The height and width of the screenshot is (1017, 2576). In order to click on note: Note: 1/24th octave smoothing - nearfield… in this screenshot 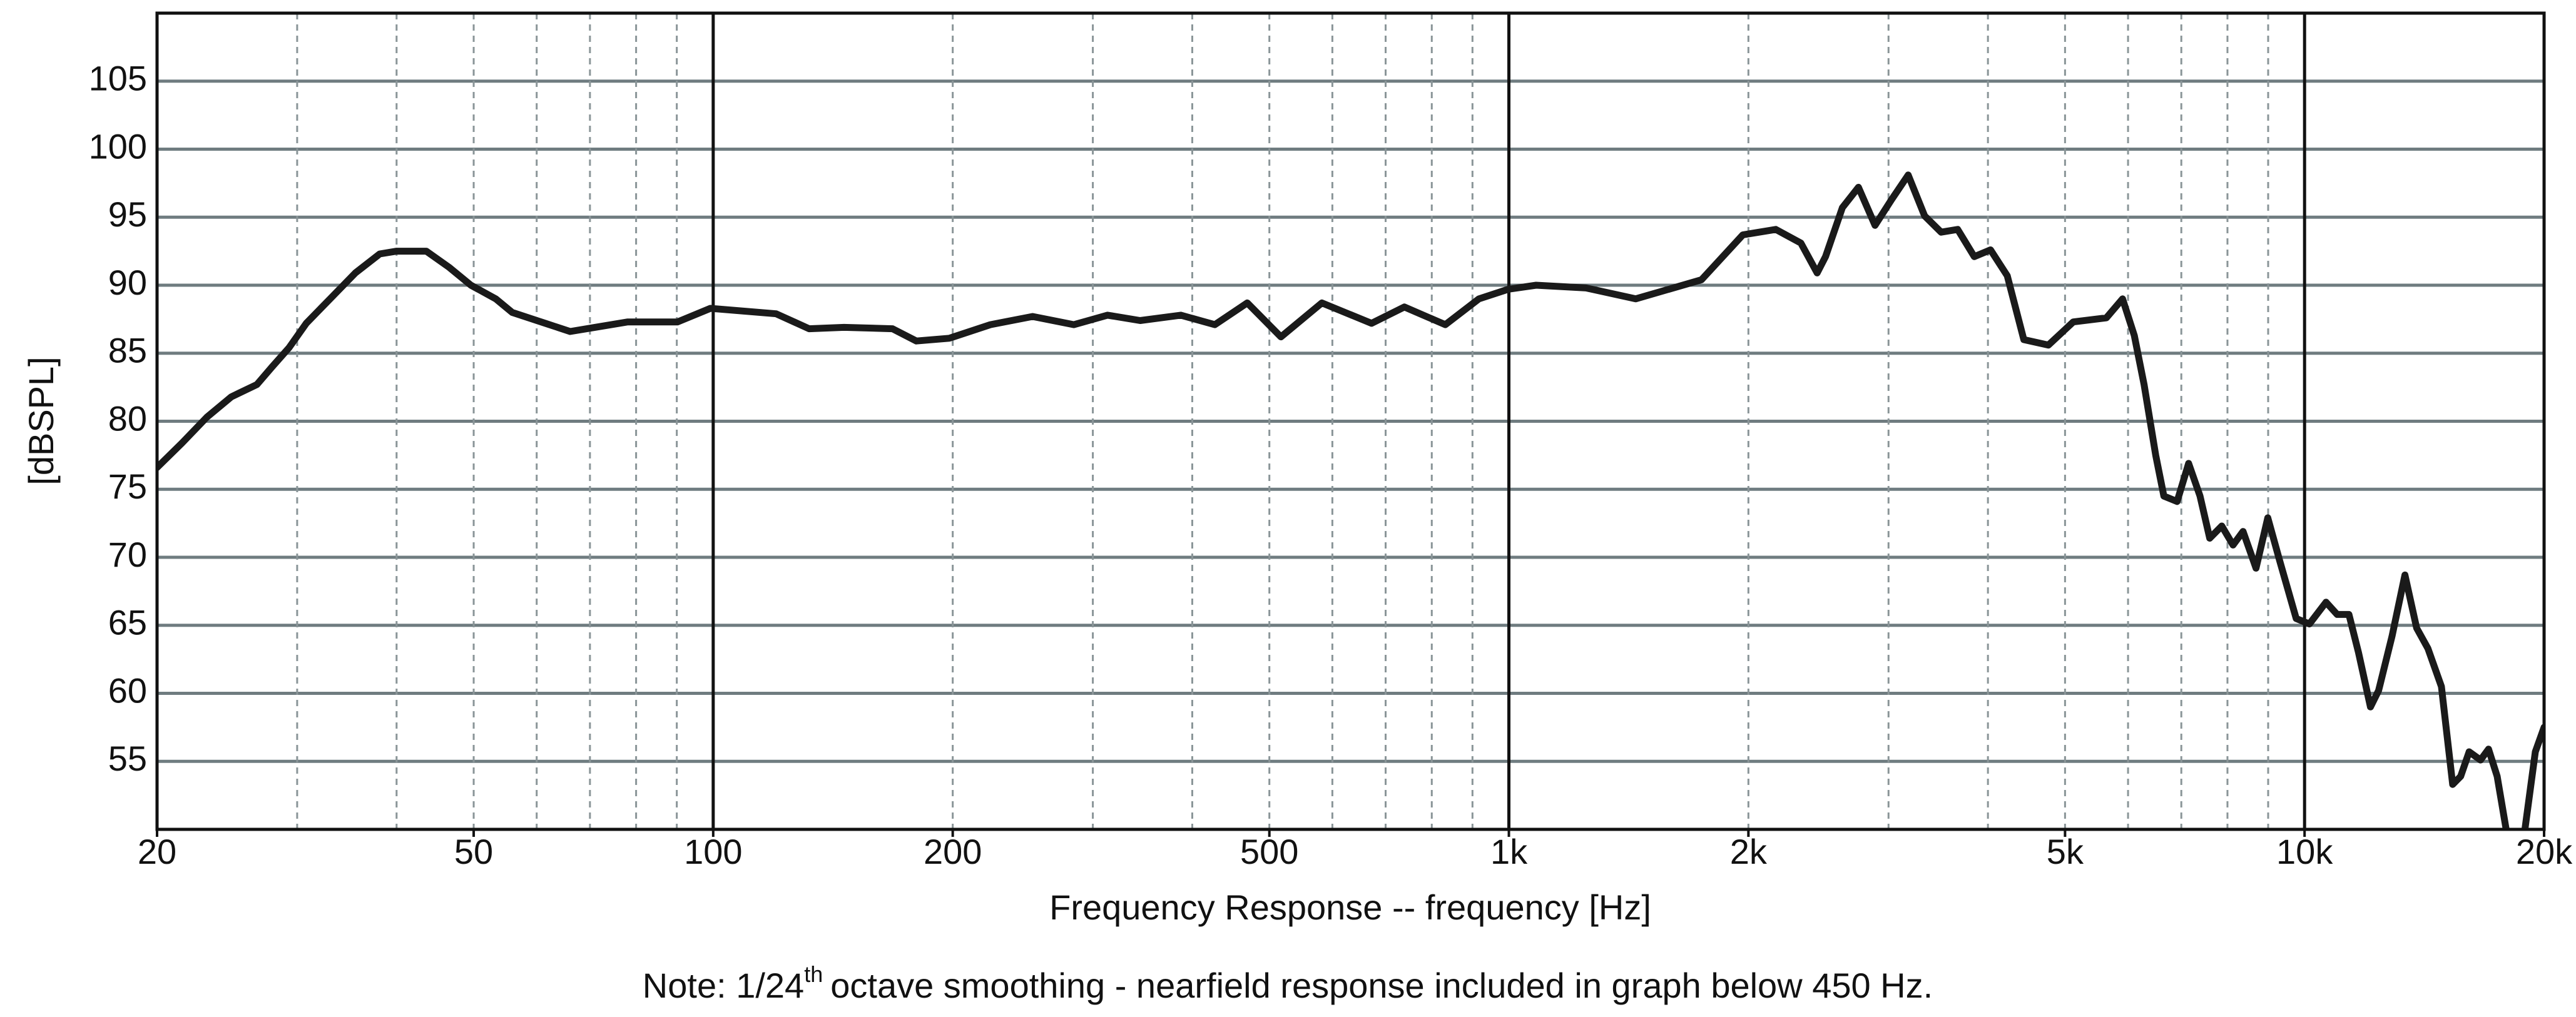, I will do `click(1288, 983)`.